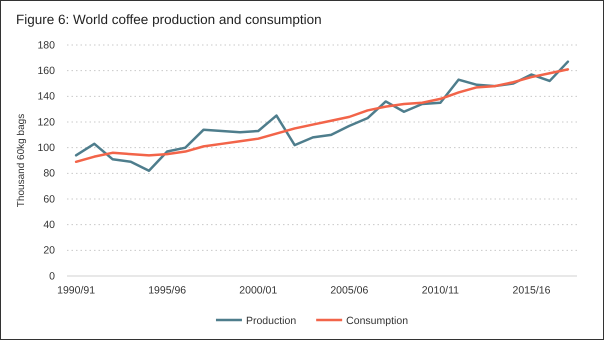 This screenshot has height=340, width=604. I want to click on y-tick-label: 160, so click(46, 71).